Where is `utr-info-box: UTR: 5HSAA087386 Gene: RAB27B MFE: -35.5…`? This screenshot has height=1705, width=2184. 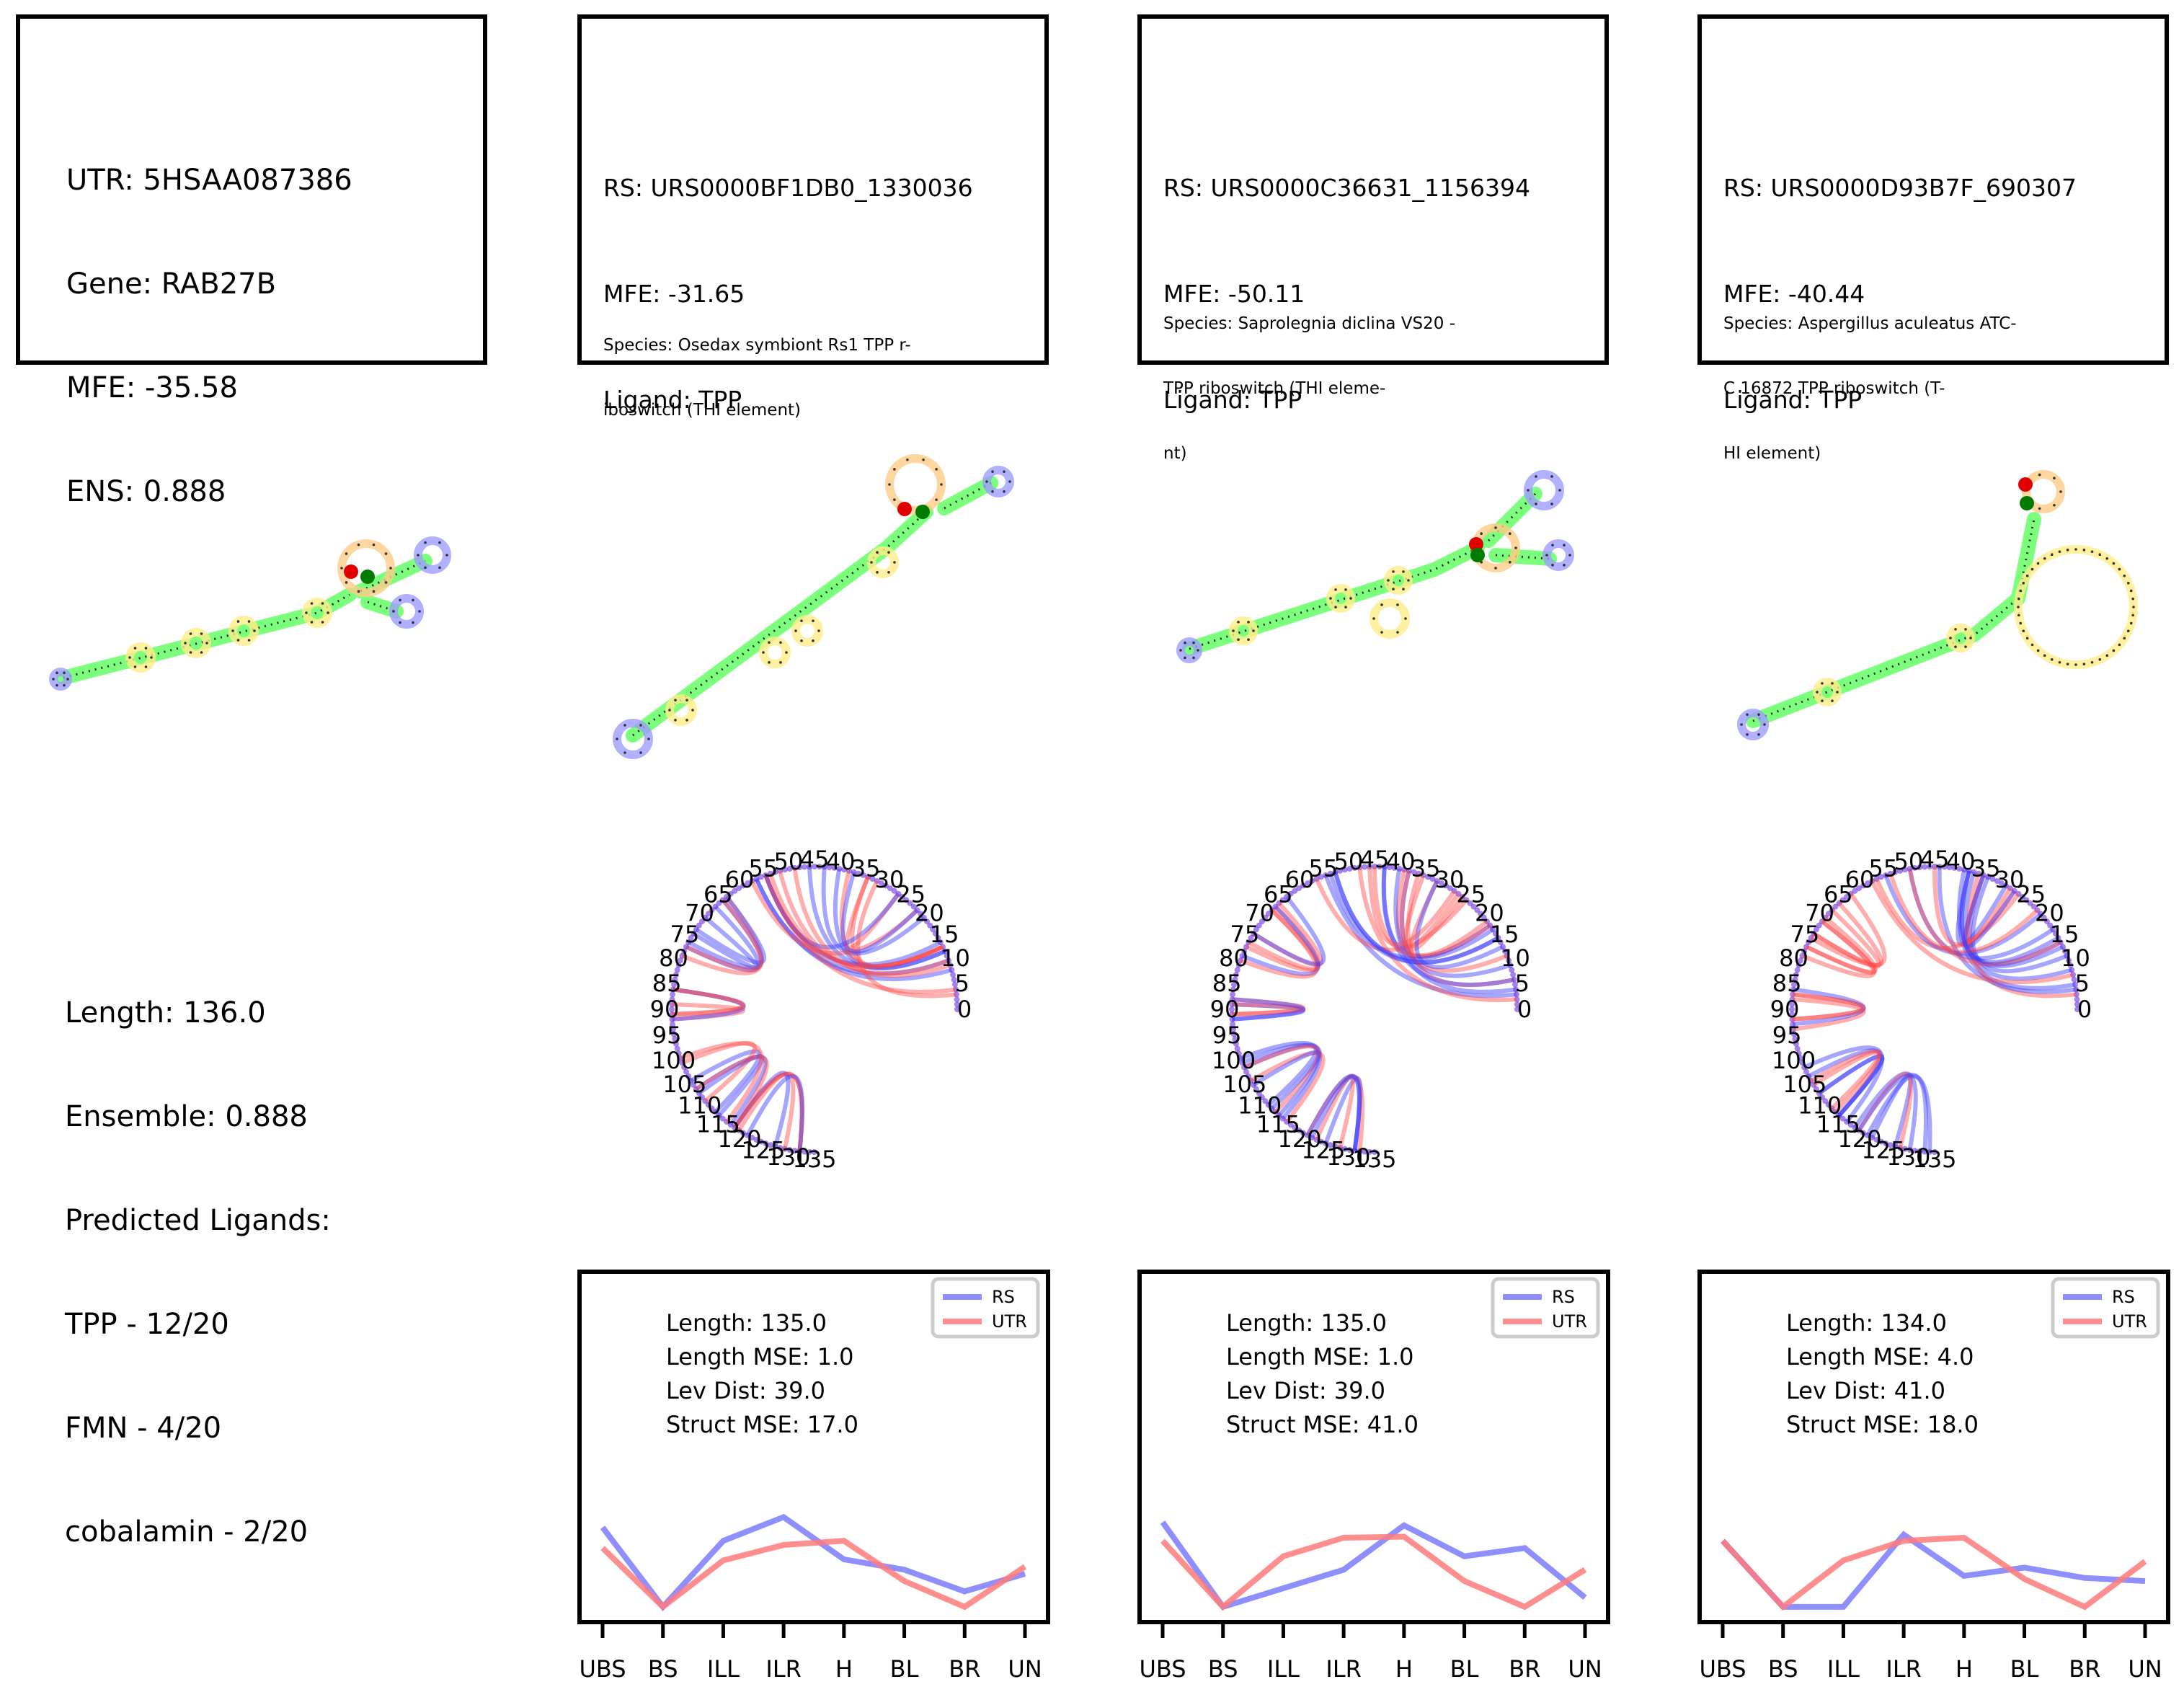 utr-info-box: UTR: 5HSAA087386 Gene: RAB27B MFE: -35.5… is located at coordinates (251, 261).